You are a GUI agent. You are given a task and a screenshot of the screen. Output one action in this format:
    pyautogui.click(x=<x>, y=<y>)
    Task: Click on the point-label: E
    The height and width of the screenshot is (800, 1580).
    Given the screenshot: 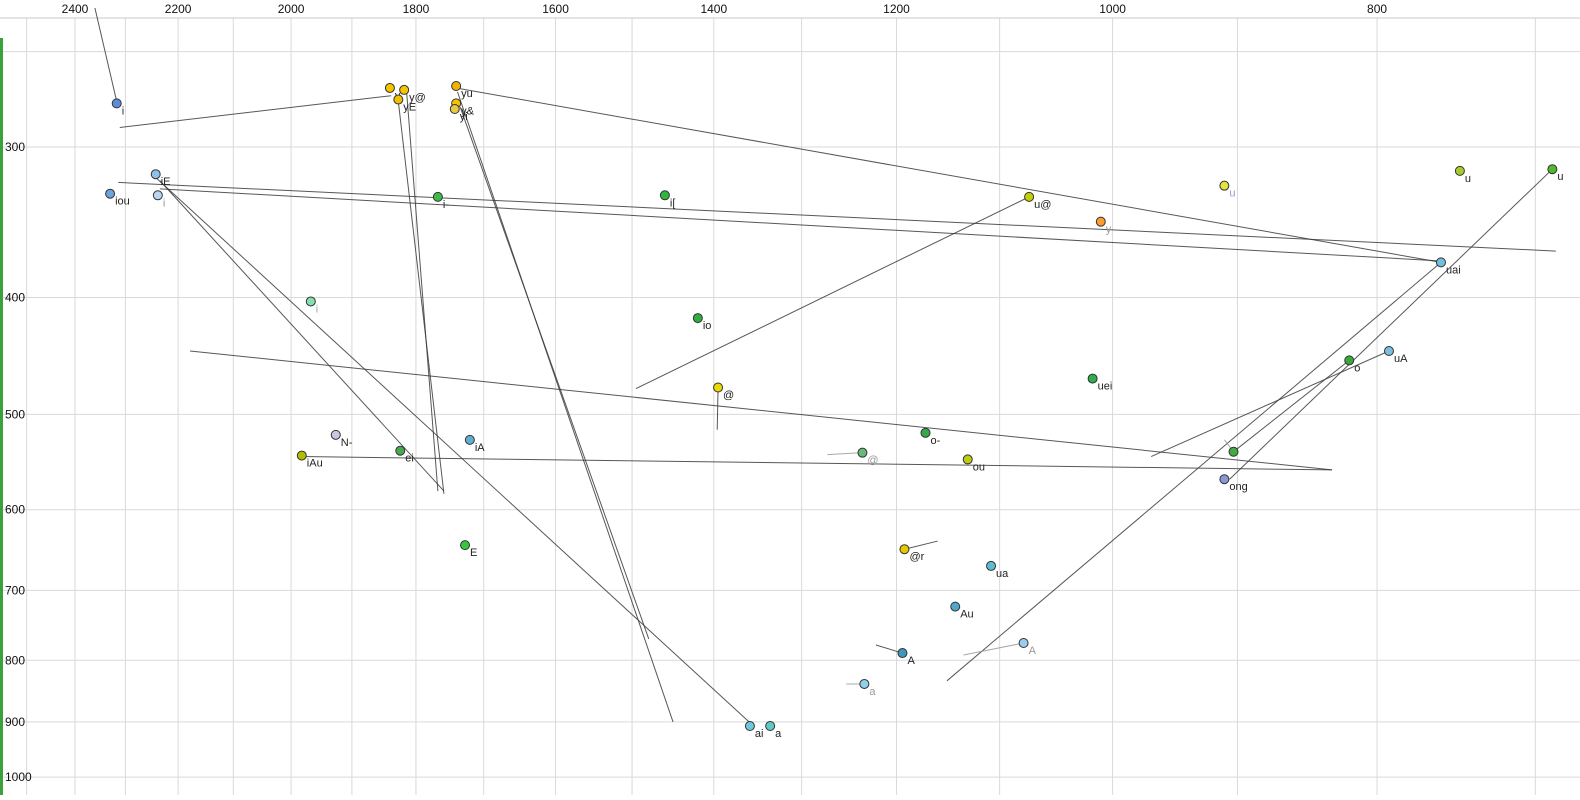 What is the action you would take?
    pyautogui.click(x=473, y=553)
    